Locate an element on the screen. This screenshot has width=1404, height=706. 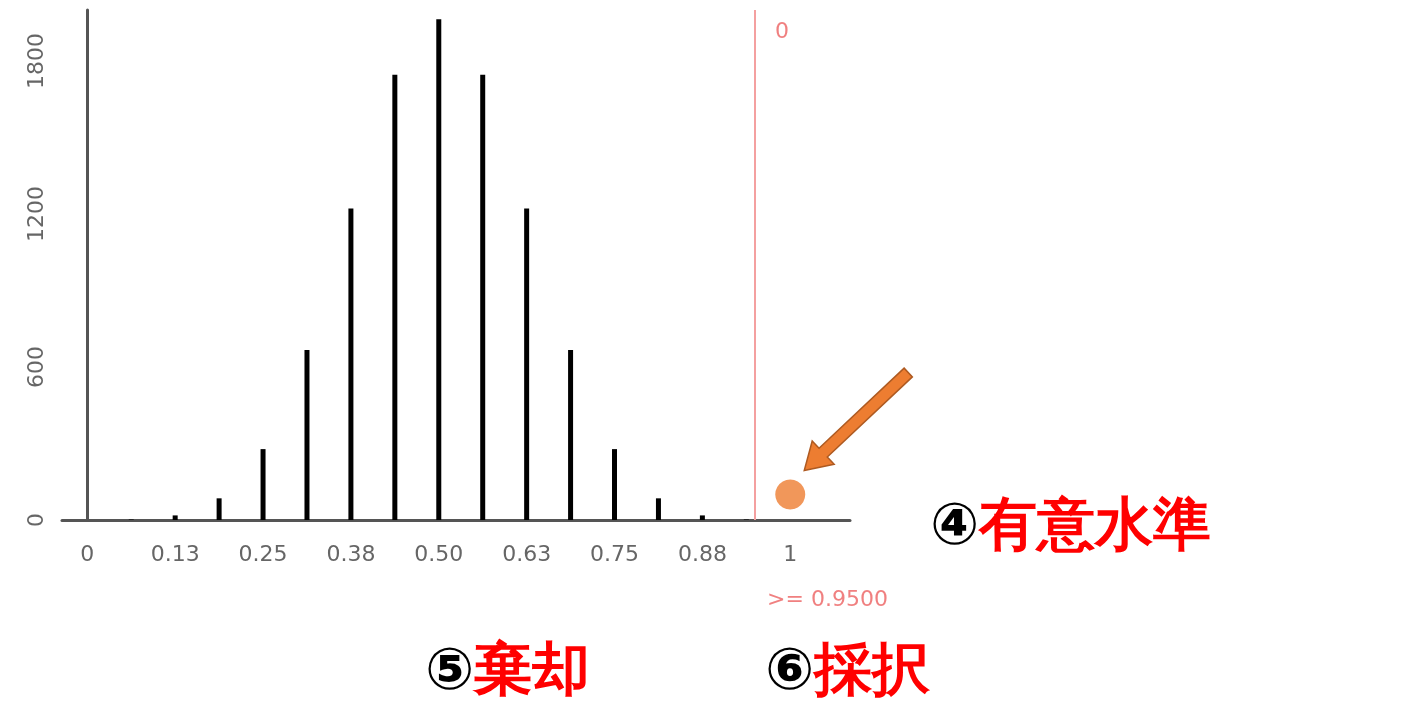
y-tick-label: 0 is located at coordinates (35, 520).